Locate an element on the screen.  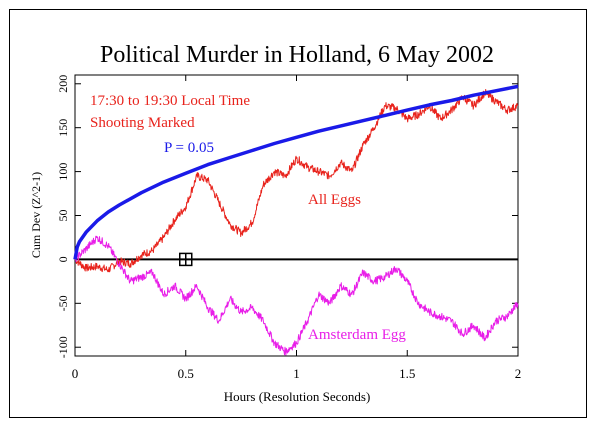
y-axis-label: Cum Dev (Z^2-1) is located at coordinates (36, 215).